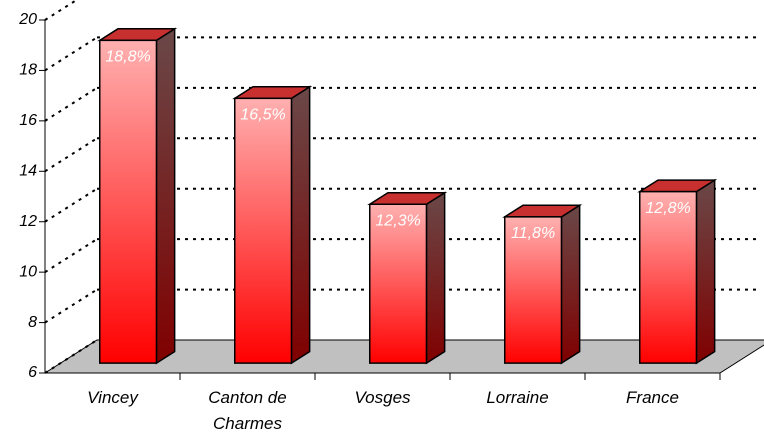 This screenshot has height=437, width=764. What do you see at coordinates (652, 397) in the screenshot?
I see `x-tick-label: France` at bounding box center [652, 397].